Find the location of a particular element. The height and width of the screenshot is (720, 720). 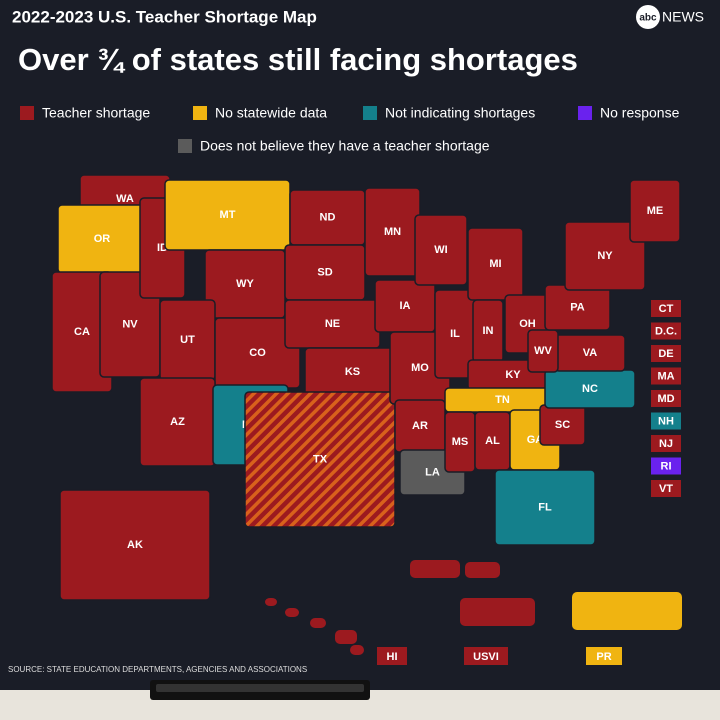

state-label: WA is located at coordinates (125, 199).